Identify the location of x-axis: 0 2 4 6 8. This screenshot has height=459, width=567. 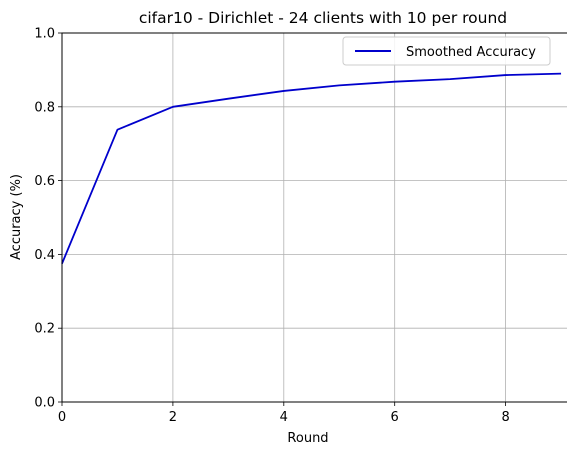
(284, 413).